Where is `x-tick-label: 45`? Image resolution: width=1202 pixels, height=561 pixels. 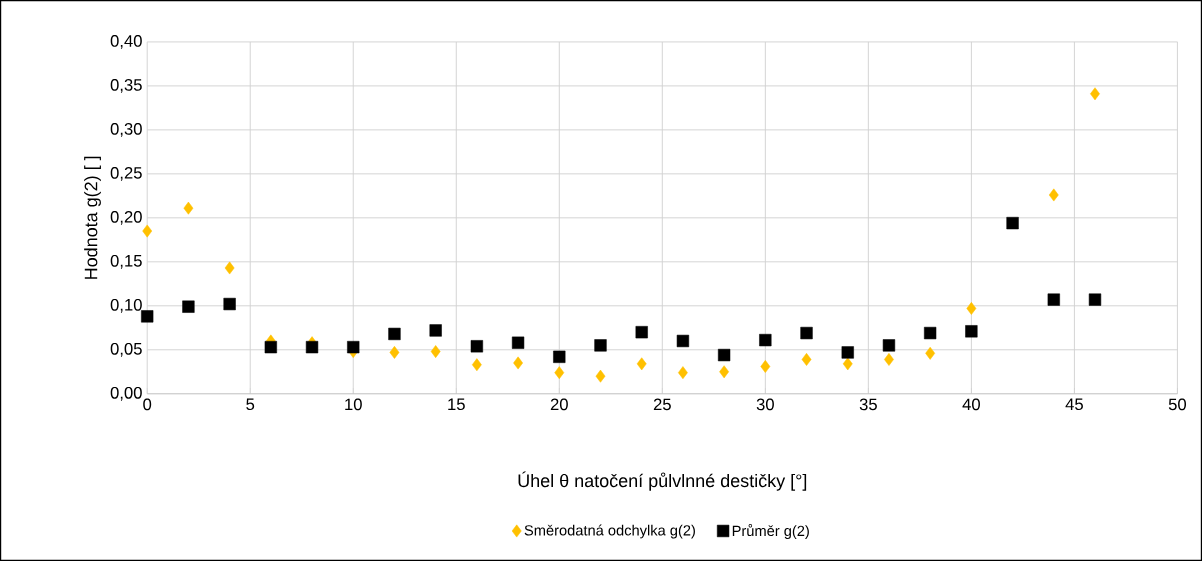
x-tick-label: 45 is located at coordinates (1074, 404).